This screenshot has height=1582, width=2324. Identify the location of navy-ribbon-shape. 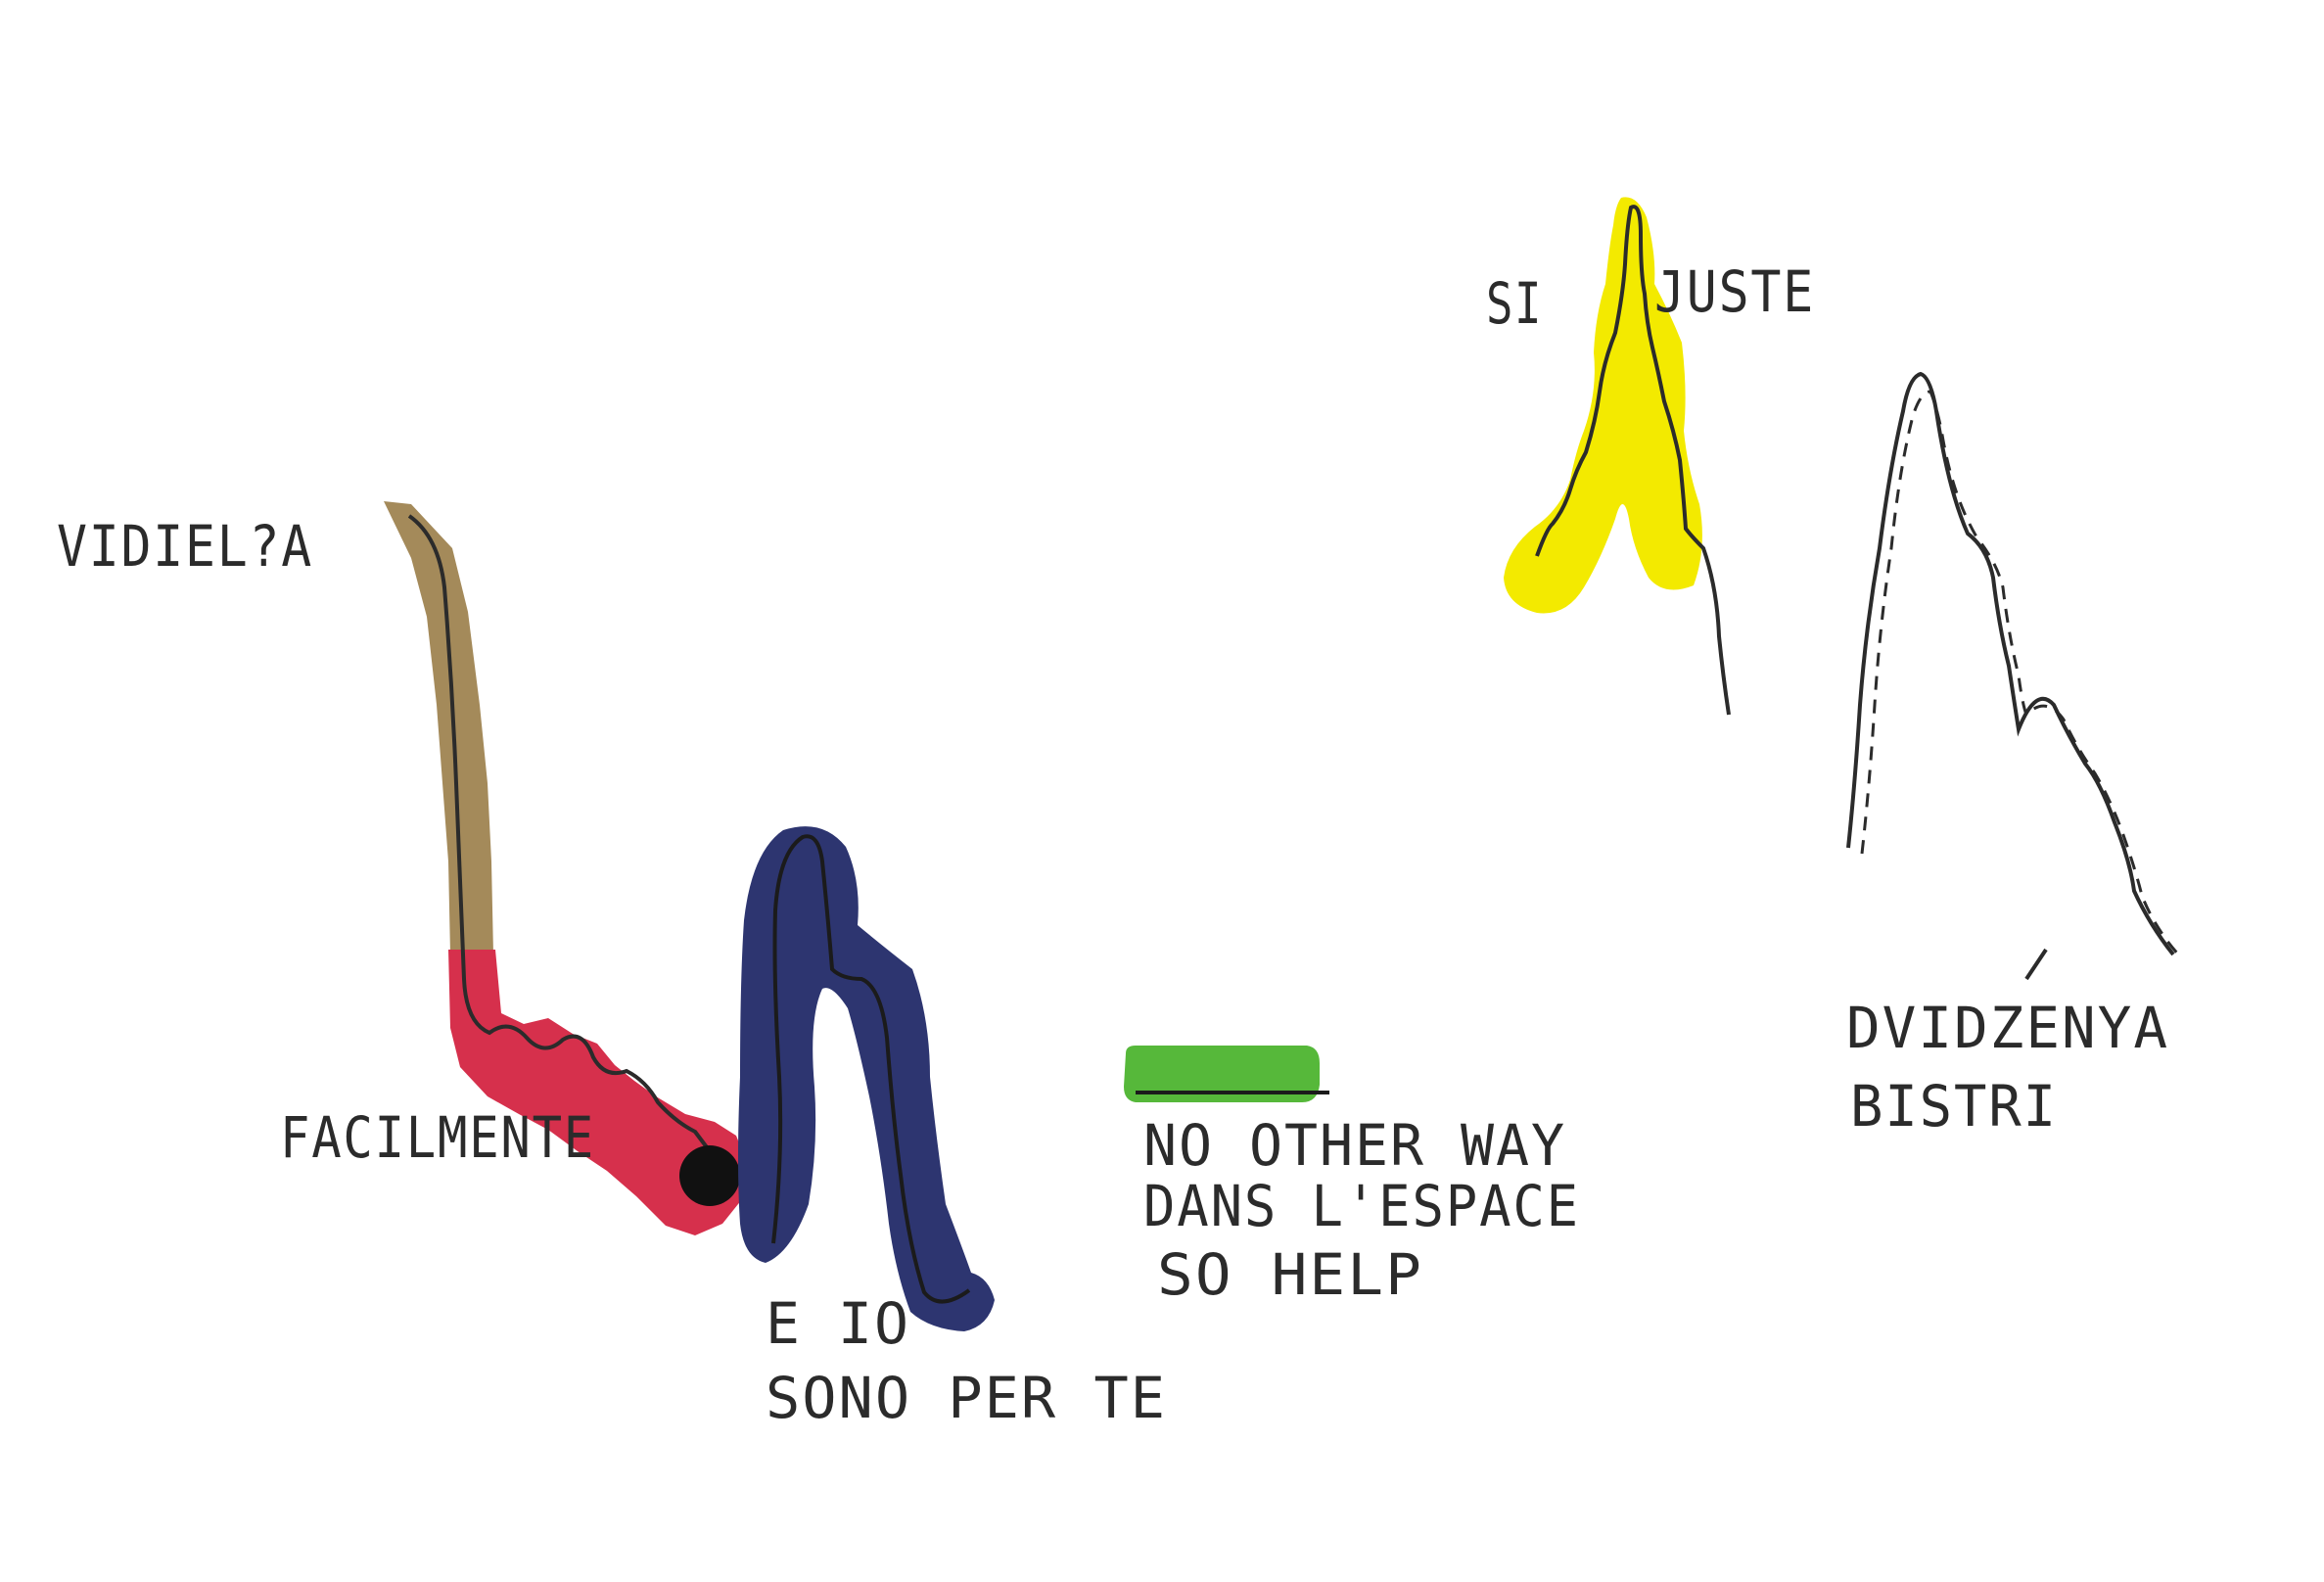
(866, 1078).